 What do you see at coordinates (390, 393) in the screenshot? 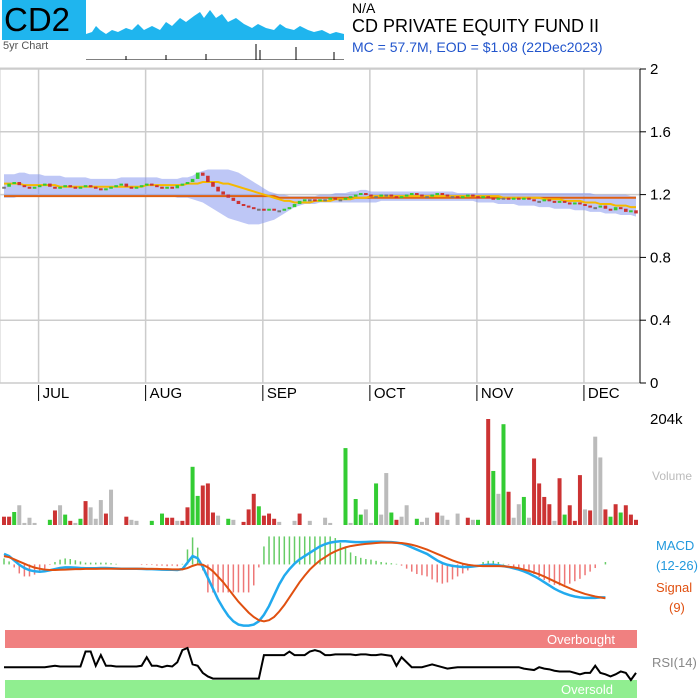
I see `month-label: OCT` at bounding box center [390, 393].